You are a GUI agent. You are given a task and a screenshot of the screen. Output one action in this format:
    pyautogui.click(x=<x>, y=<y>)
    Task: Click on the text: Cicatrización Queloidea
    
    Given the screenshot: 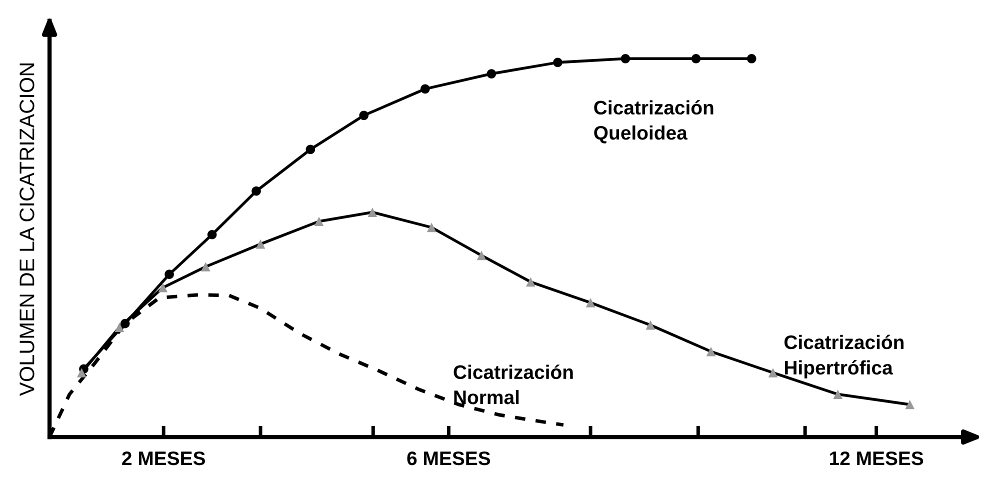 What is the action you would take?
    pyautogui.click(x=654, y=122)
    